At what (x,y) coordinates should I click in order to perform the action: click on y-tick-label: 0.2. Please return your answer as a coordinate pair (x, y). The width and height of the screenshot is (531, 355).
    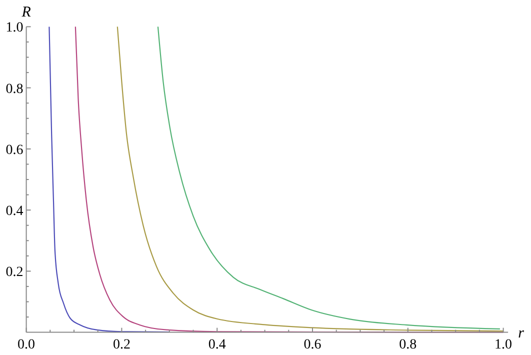
    Looking at the image, I should click on (15, 272).